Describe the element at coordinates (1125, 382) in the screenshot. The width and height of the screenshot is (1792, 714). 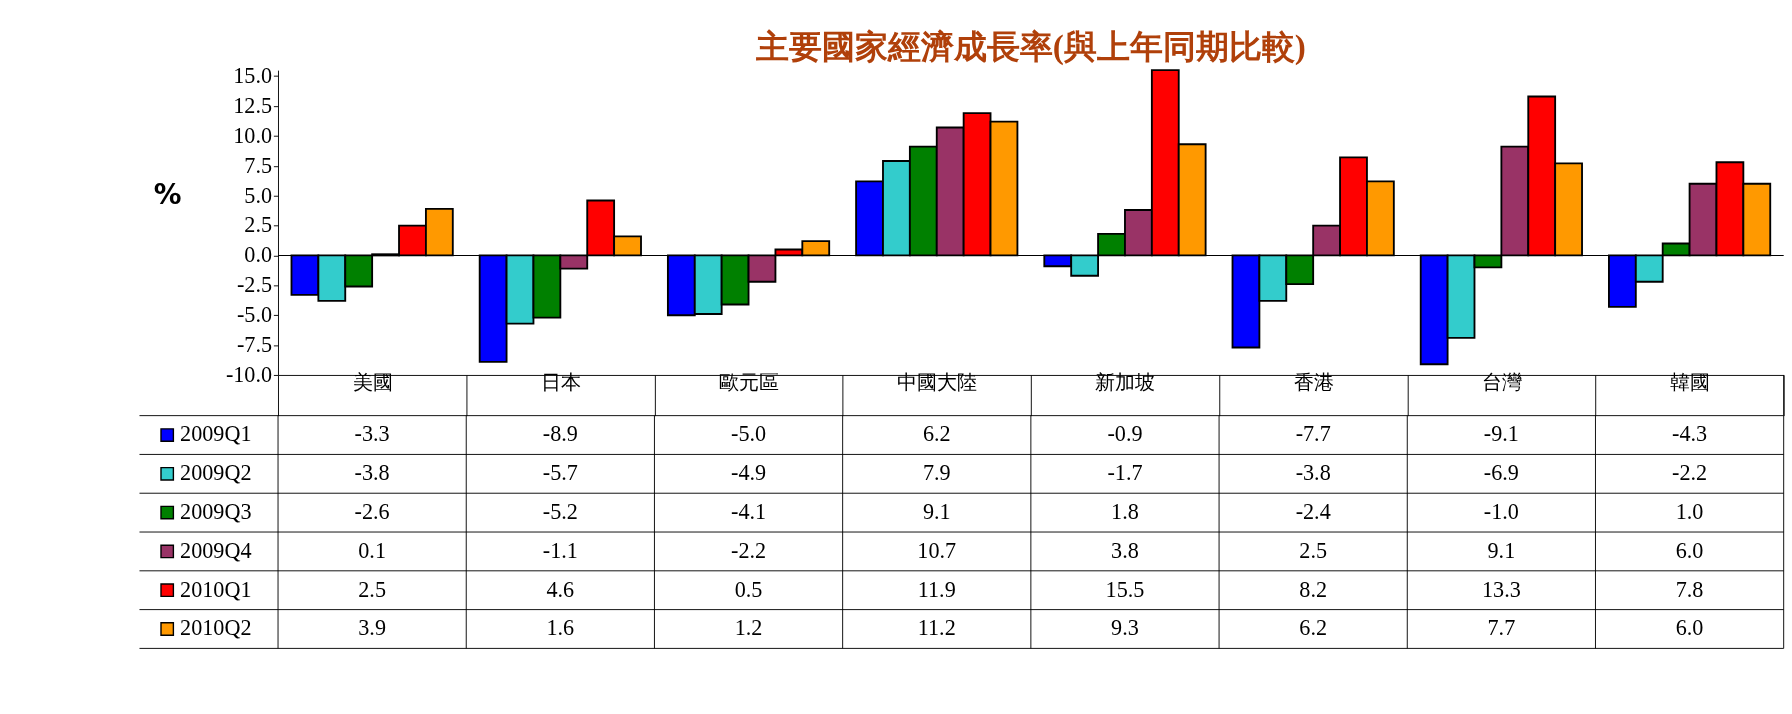
I see `x-tick-label: 新加坡` at that location.